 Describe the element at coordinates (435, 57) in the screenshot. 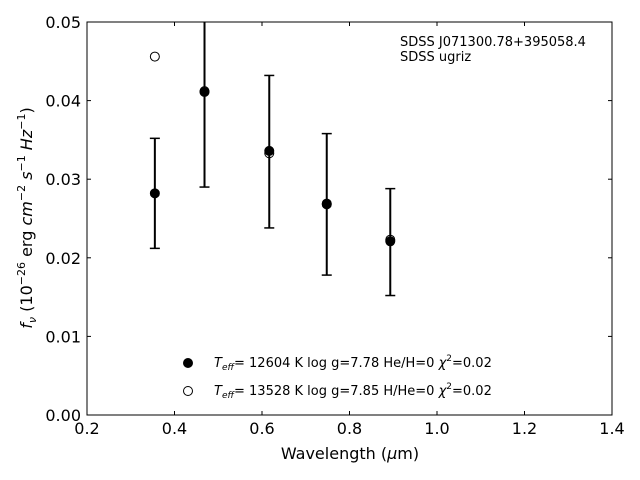

I see `annotation-photometry: SDSS ugriz` at that location.